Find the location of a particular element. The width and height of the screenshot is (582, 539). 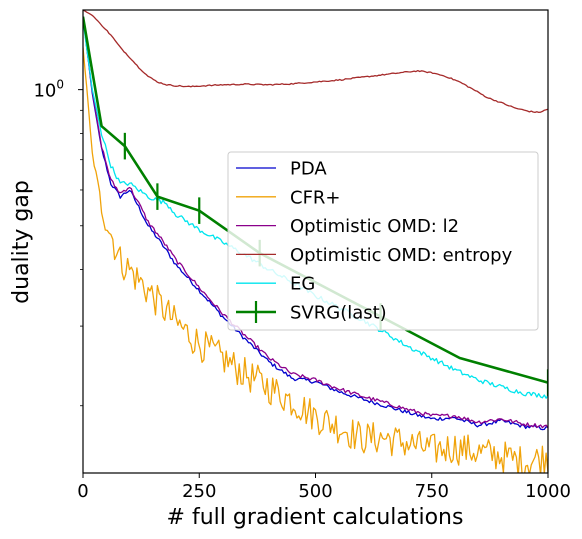

legend-label: EG is located at coordinates (302, 284).